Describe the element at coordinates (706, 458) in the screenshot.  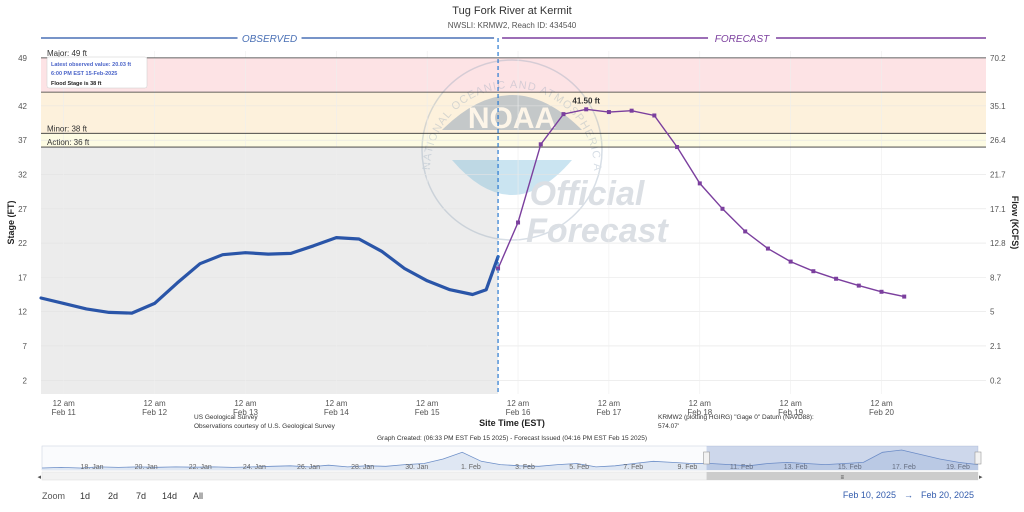
I see `navigator-left-handle` at that location.